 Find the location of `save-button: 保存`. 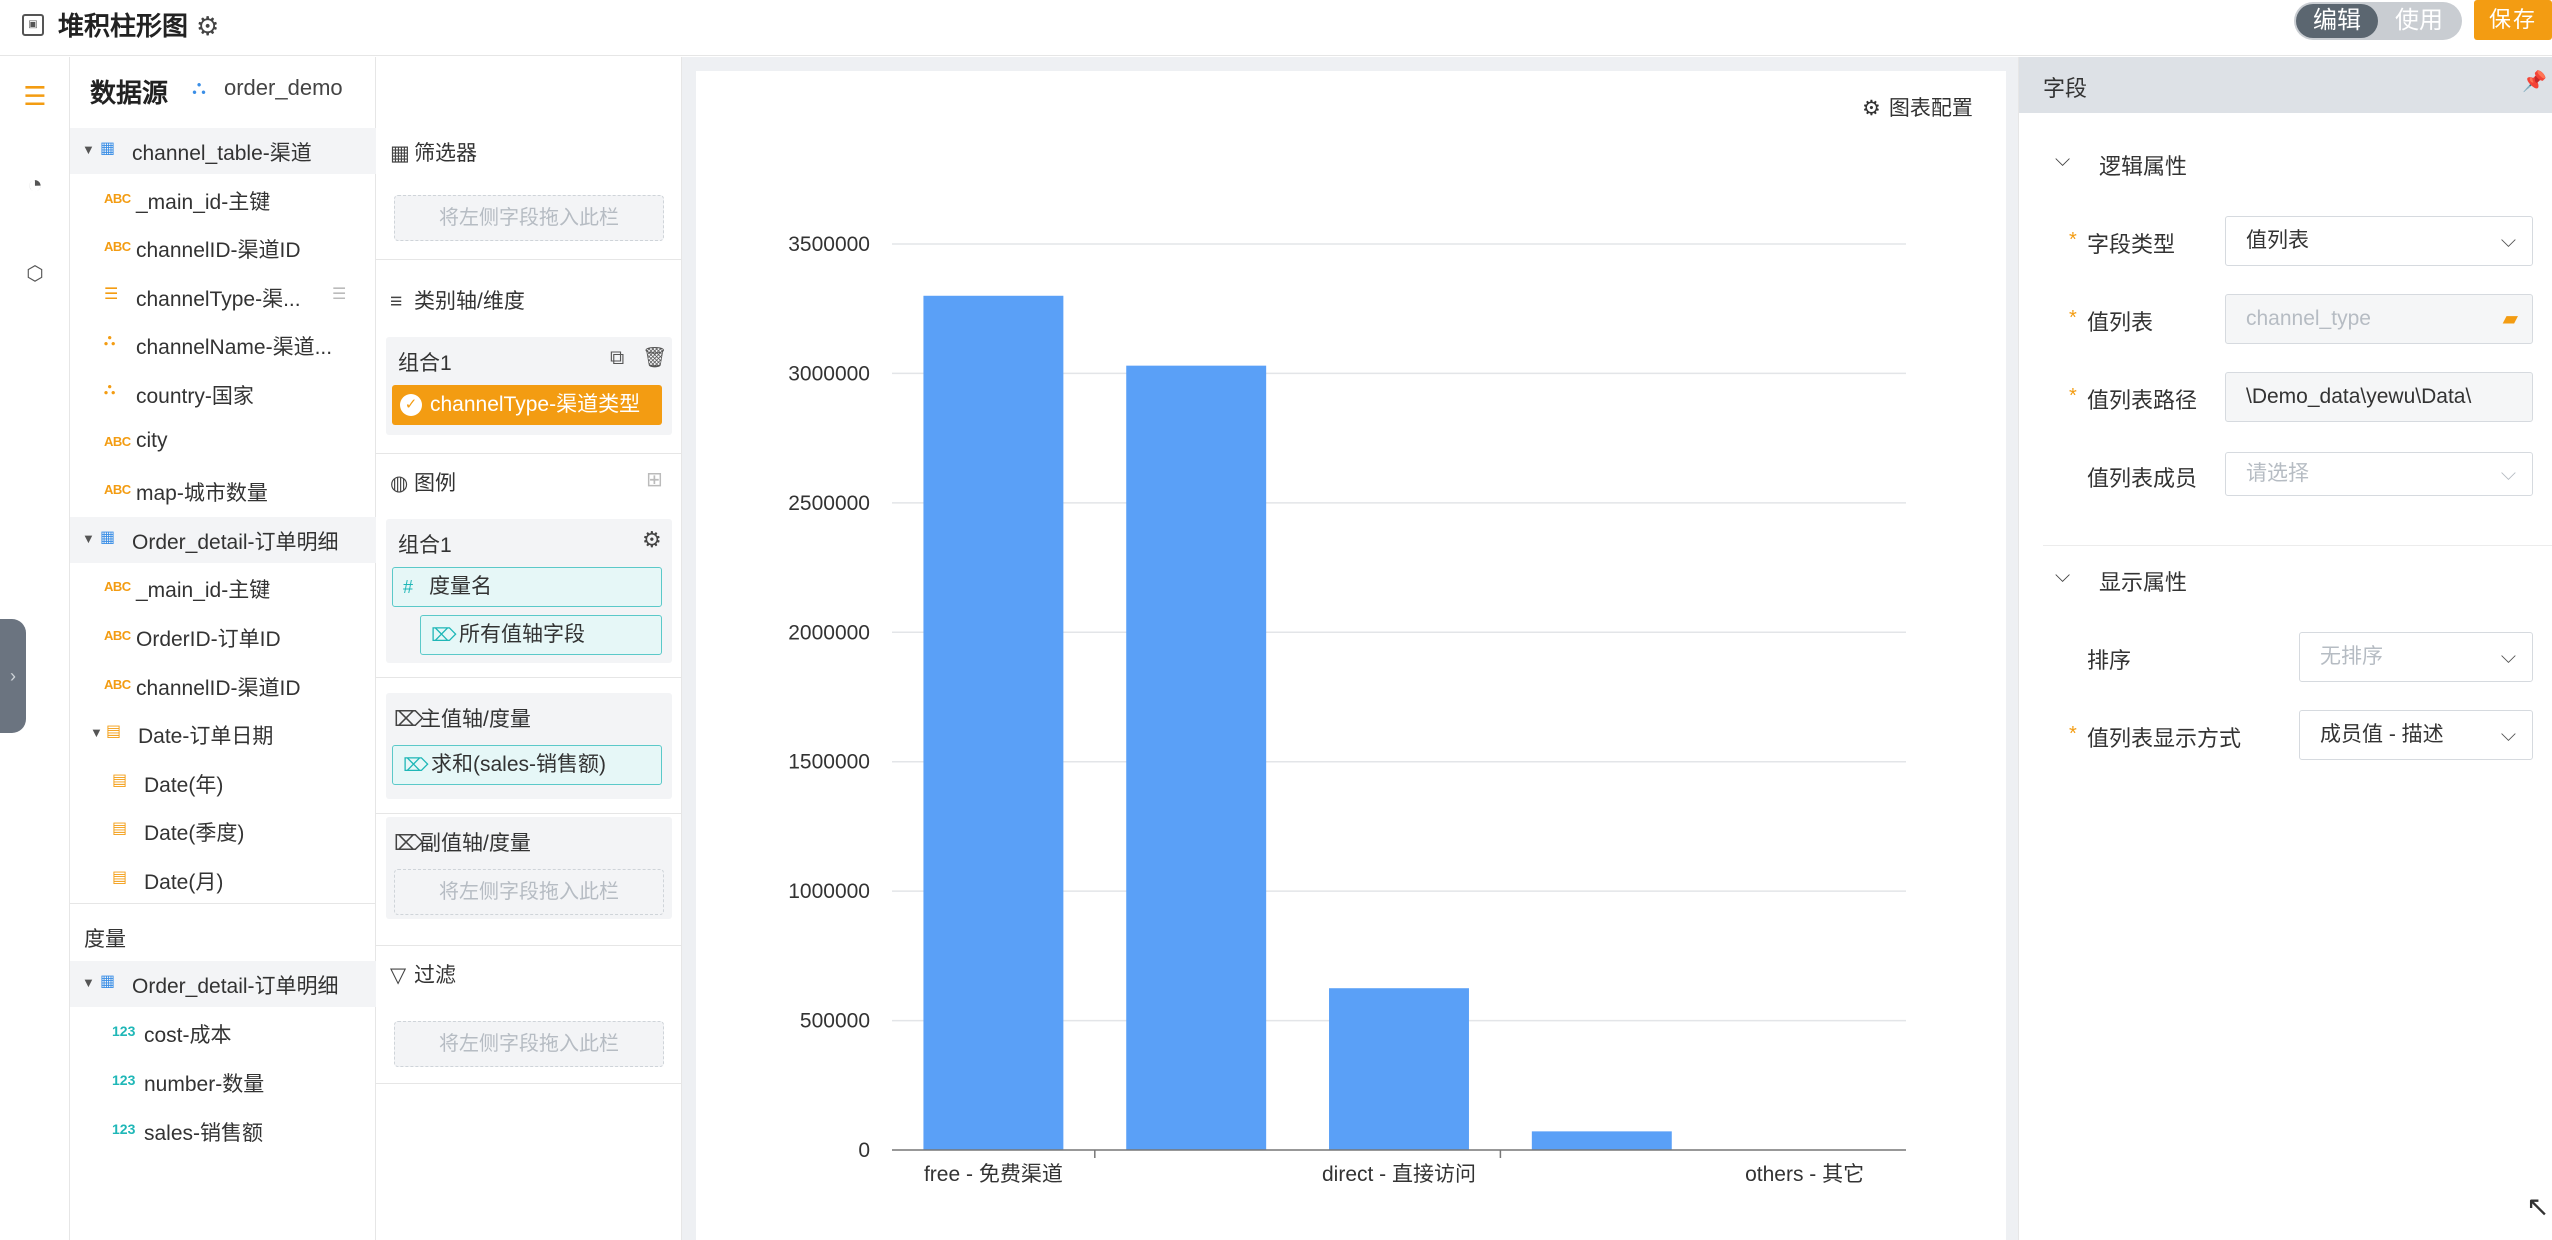

save-button: 保存 is located at coordinates (2513, 20).